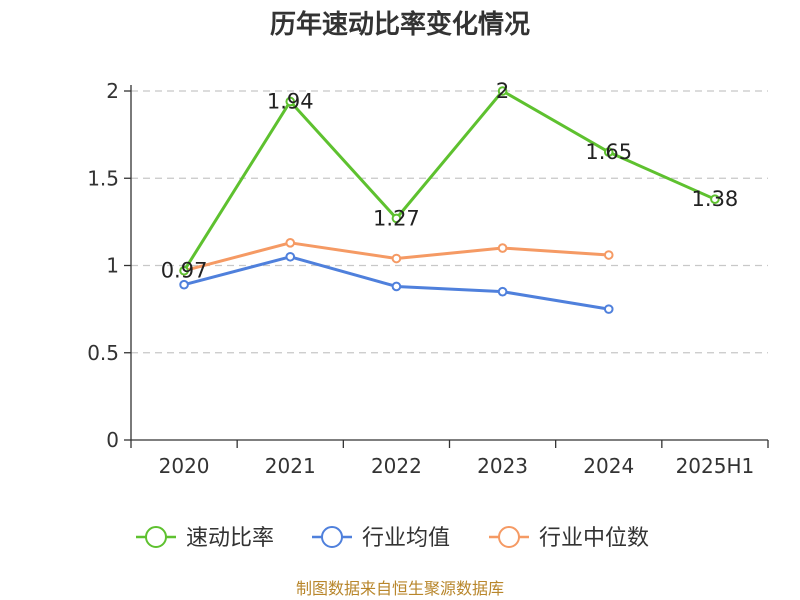 This screenshot has width=800, height=600. Describe the element at coordinates (103, 178) in the screenshot. I see `y-tick-label: 1.5` at that location.